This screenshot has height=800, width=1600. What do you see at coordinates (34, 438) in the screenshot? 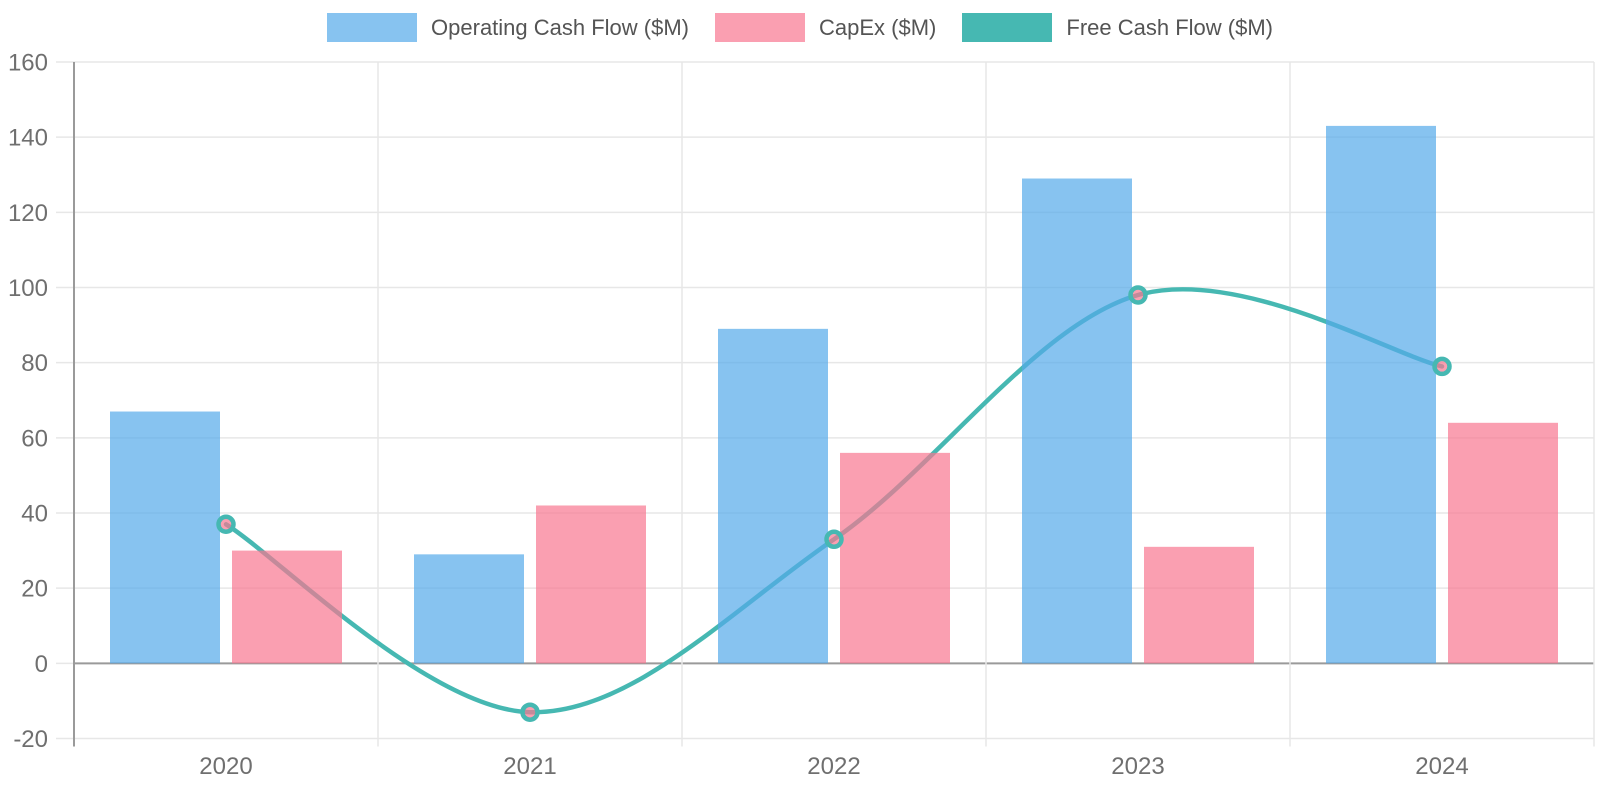
I see `y-tick-label: 60` at bounding box center [34, 438].